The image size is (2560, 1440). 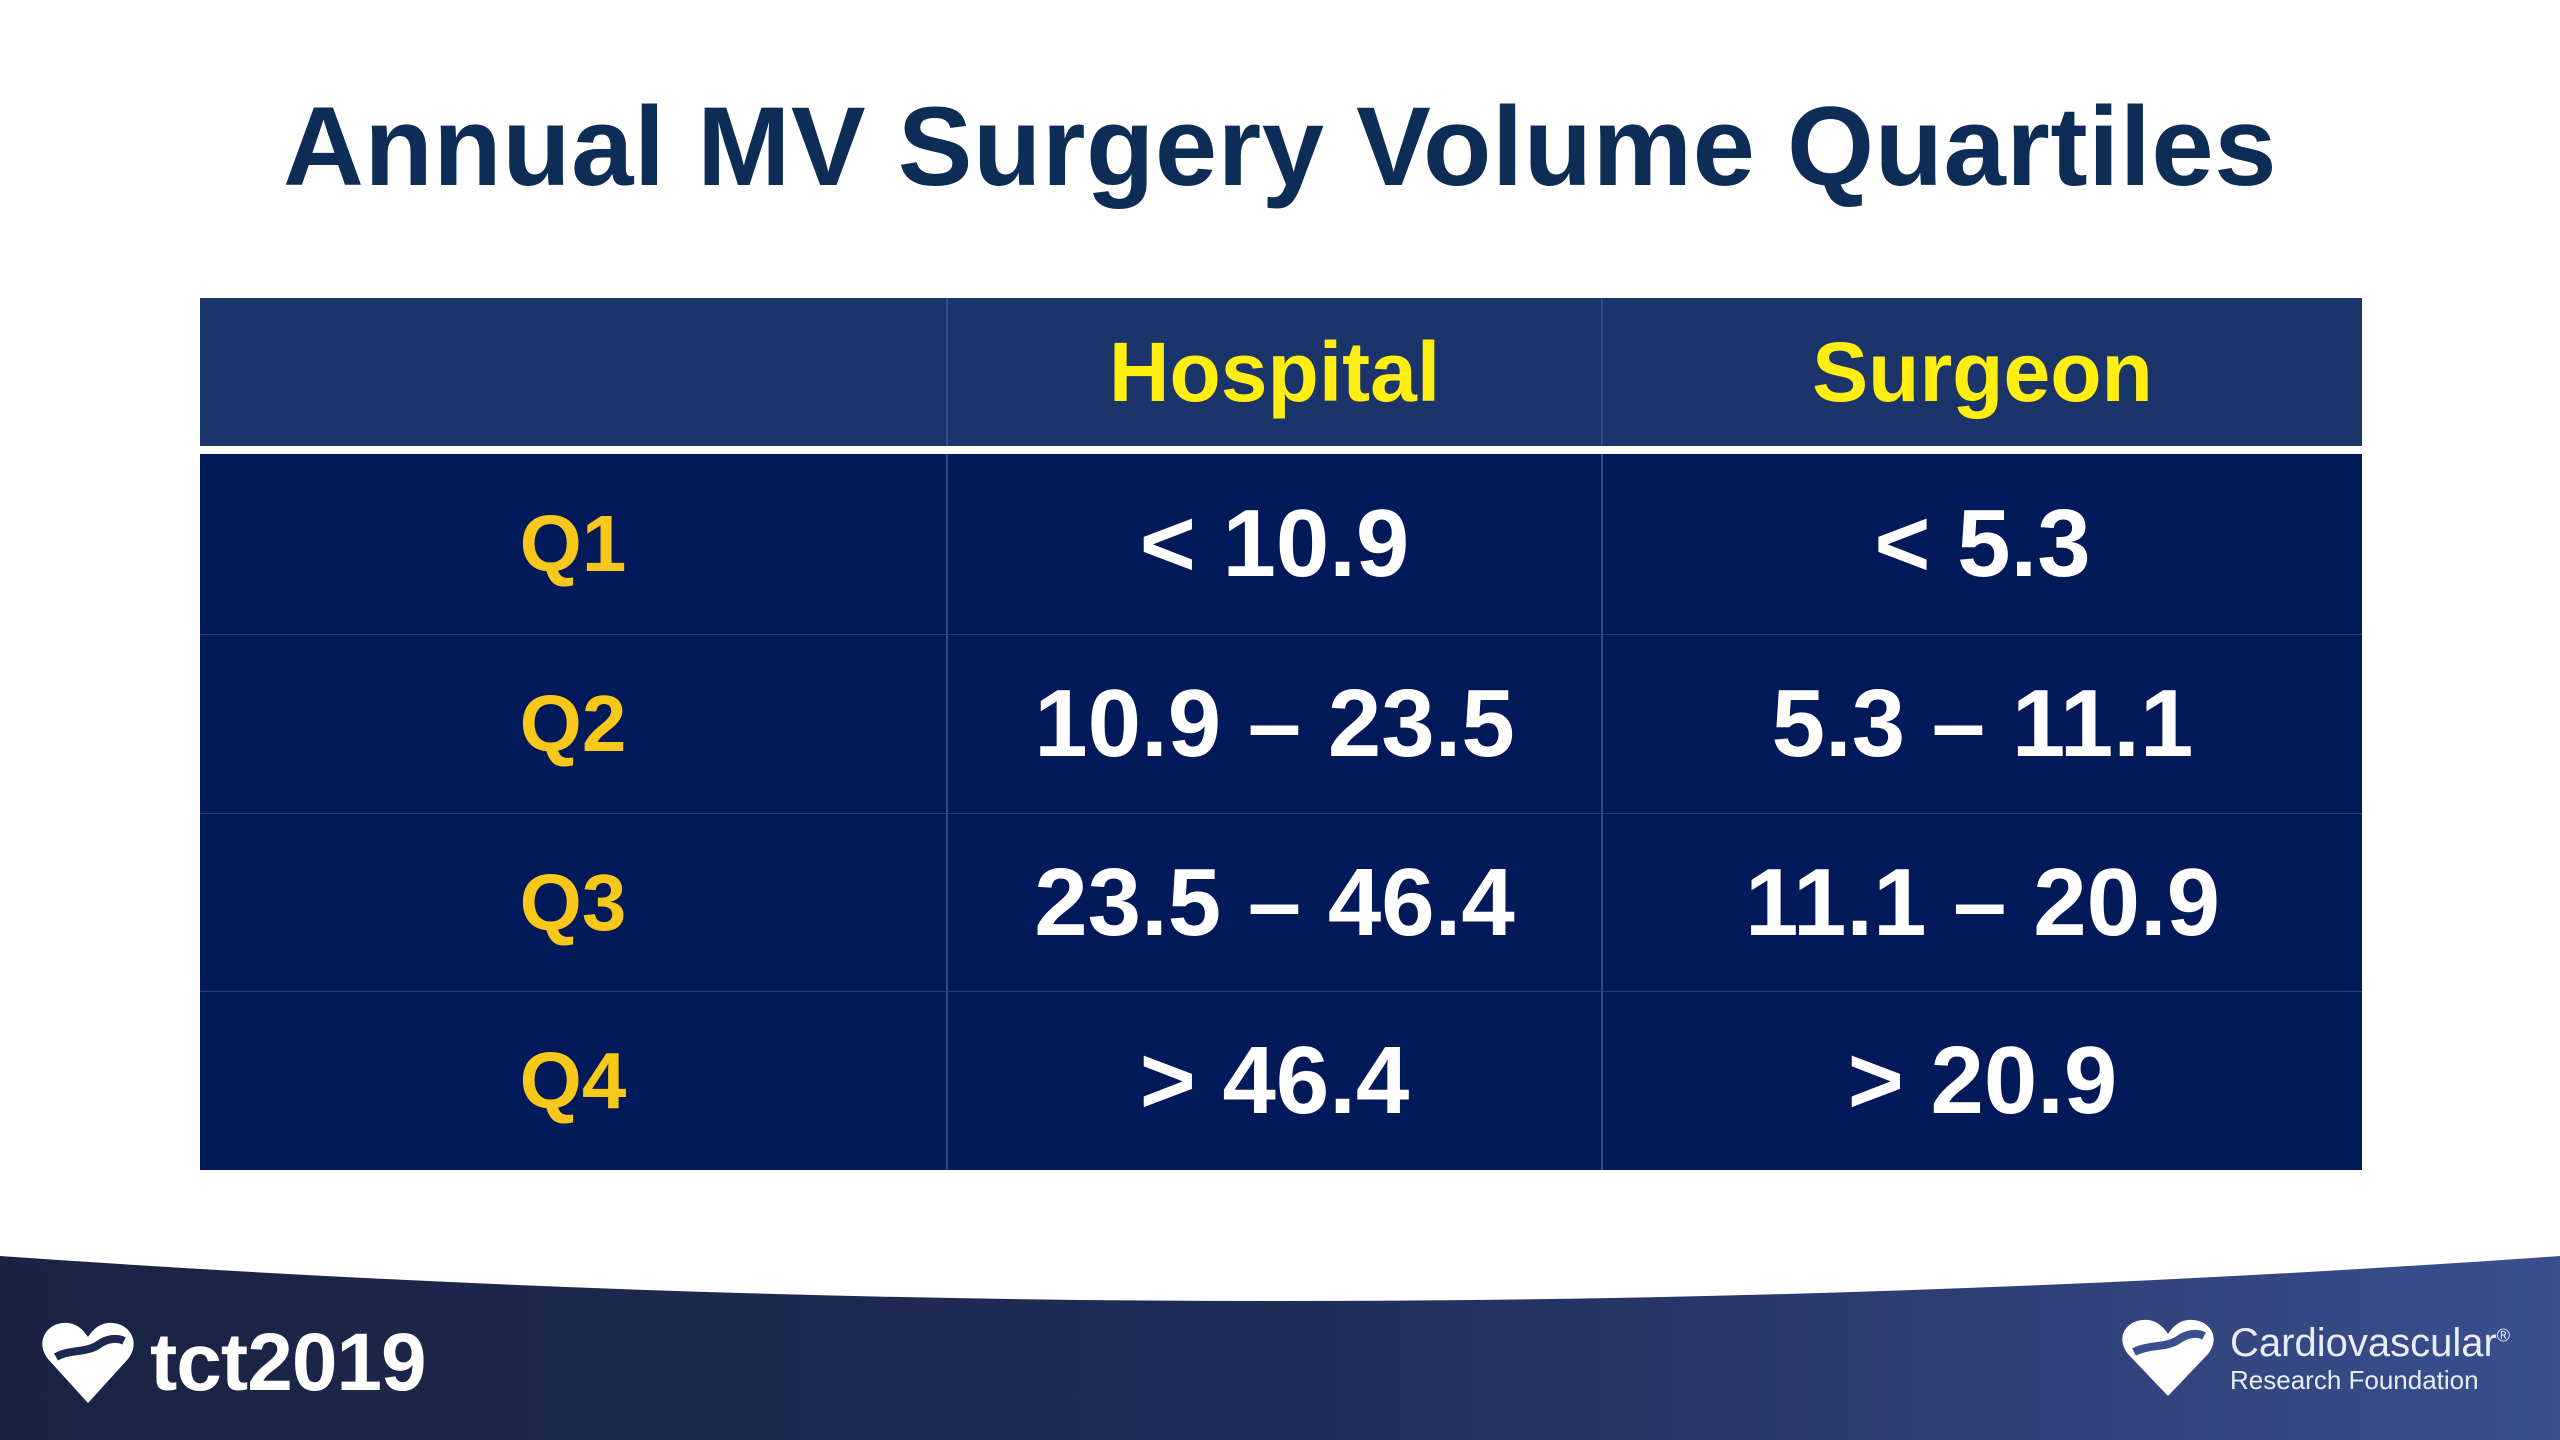 I want to click on crf-logo-line1: Cardiovascular, so click(x=2363, y=1343).